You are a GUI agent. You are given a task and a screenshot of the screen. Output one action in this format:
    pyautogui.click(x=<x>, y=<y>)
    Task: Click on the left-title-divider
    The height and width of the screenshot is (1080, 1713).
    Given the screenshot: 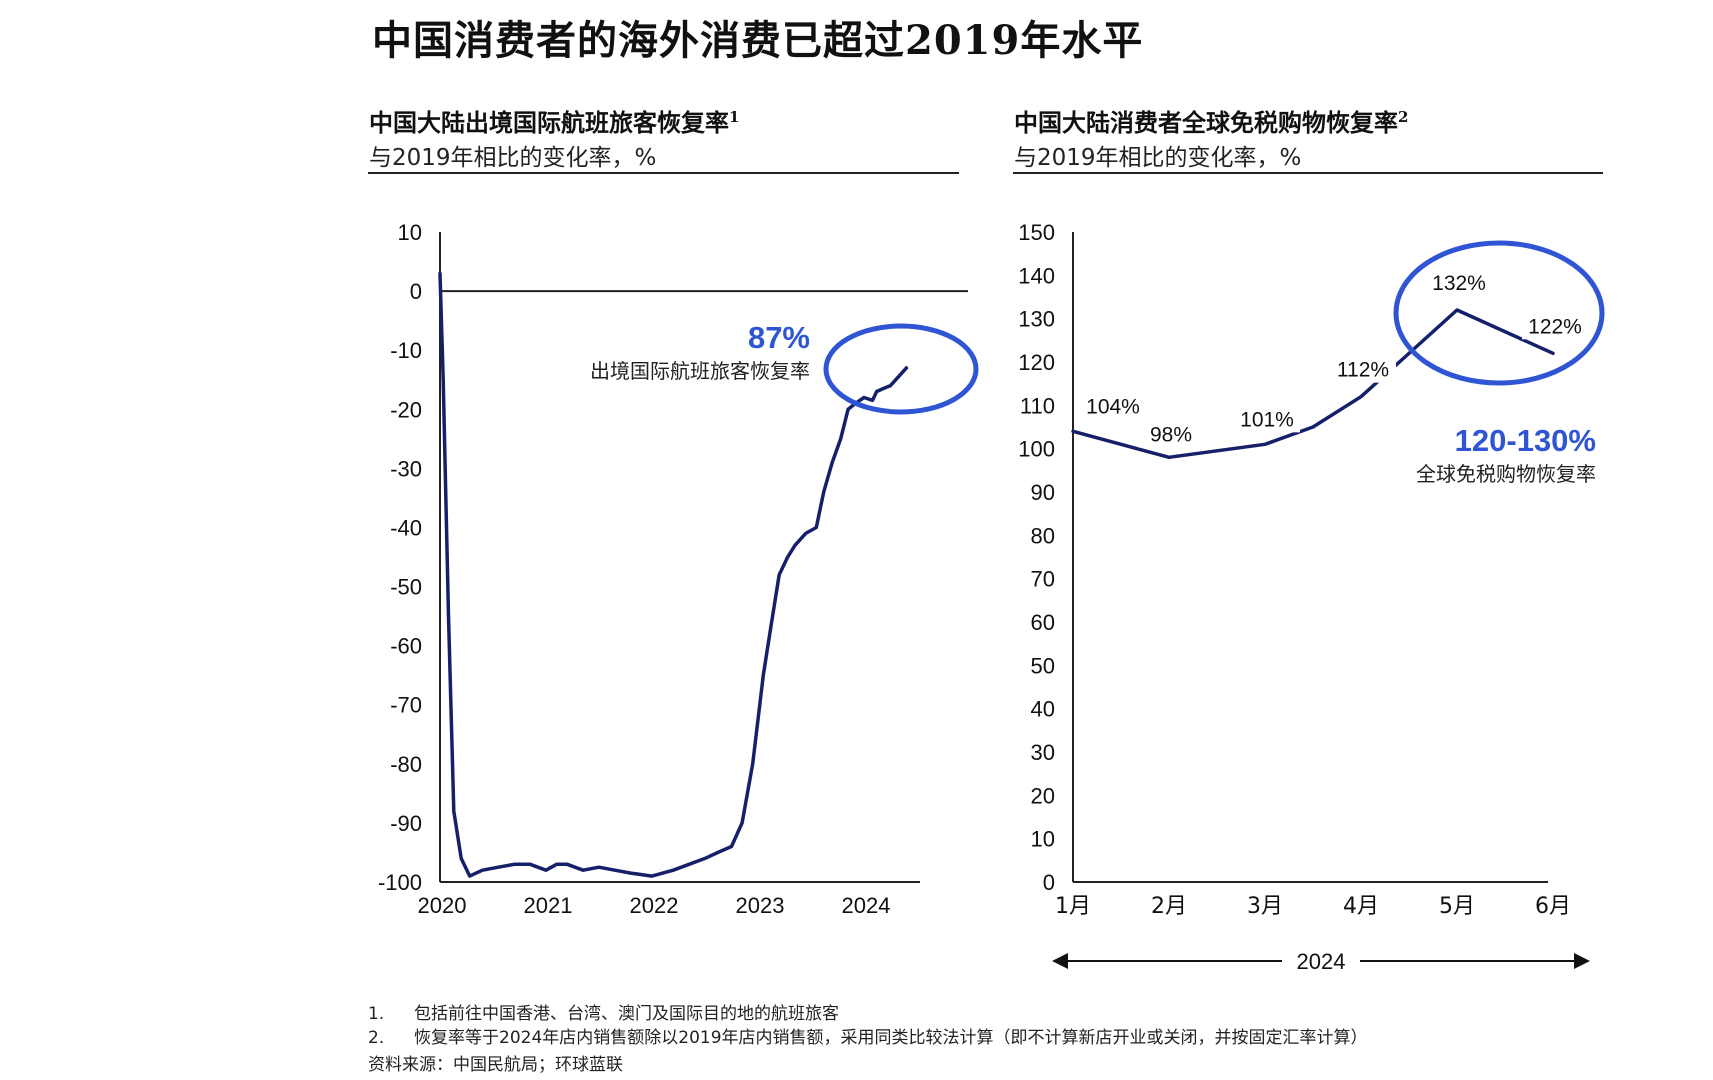 What is the action you would take?
    pyautogui.click(x=663, y=173)
    